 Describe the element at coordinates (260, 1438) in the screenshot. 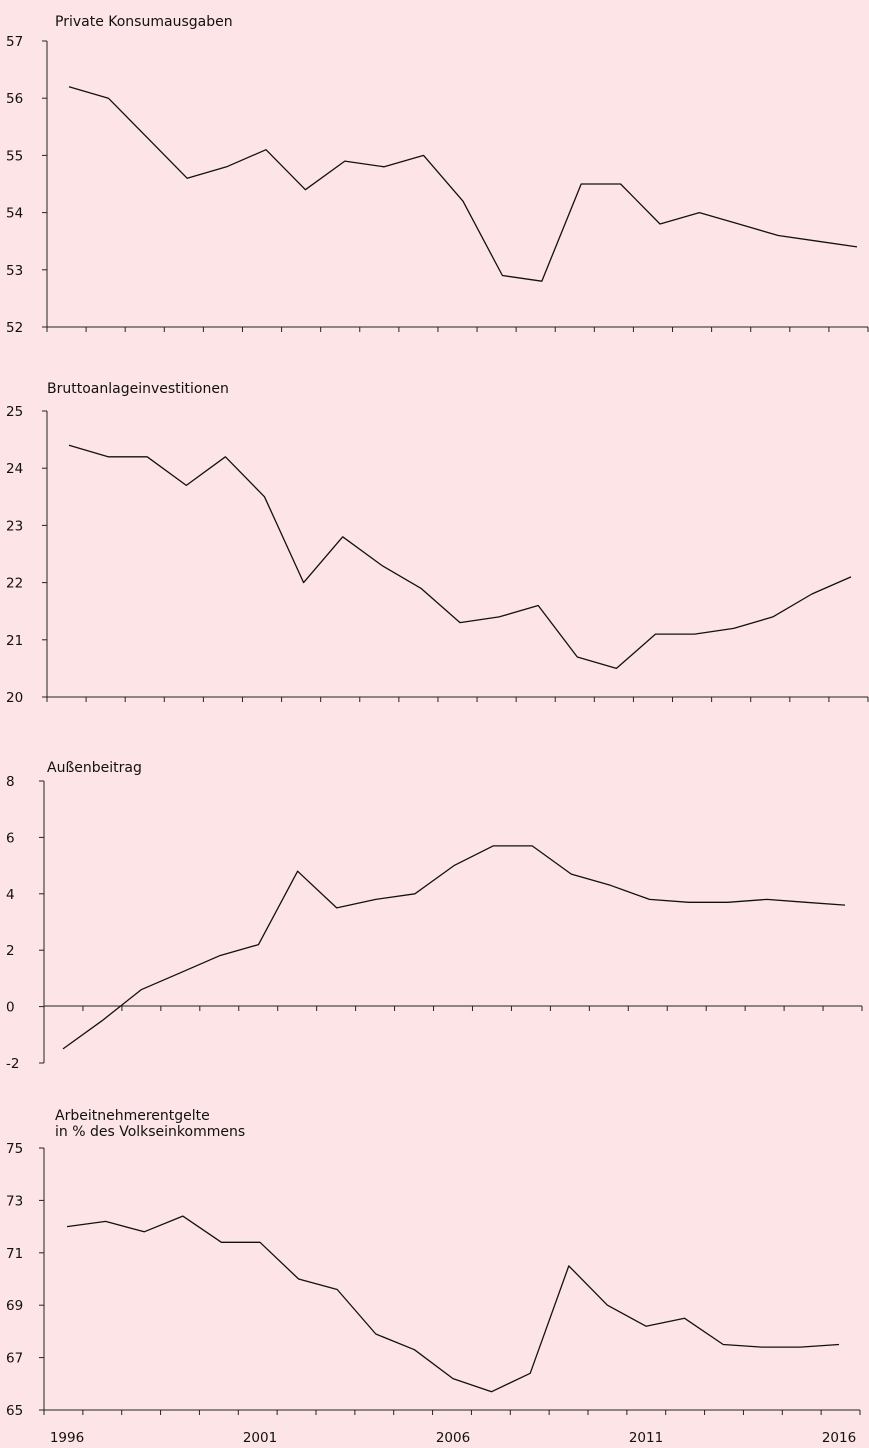

I see `x-tick-label: 2001` at that location.